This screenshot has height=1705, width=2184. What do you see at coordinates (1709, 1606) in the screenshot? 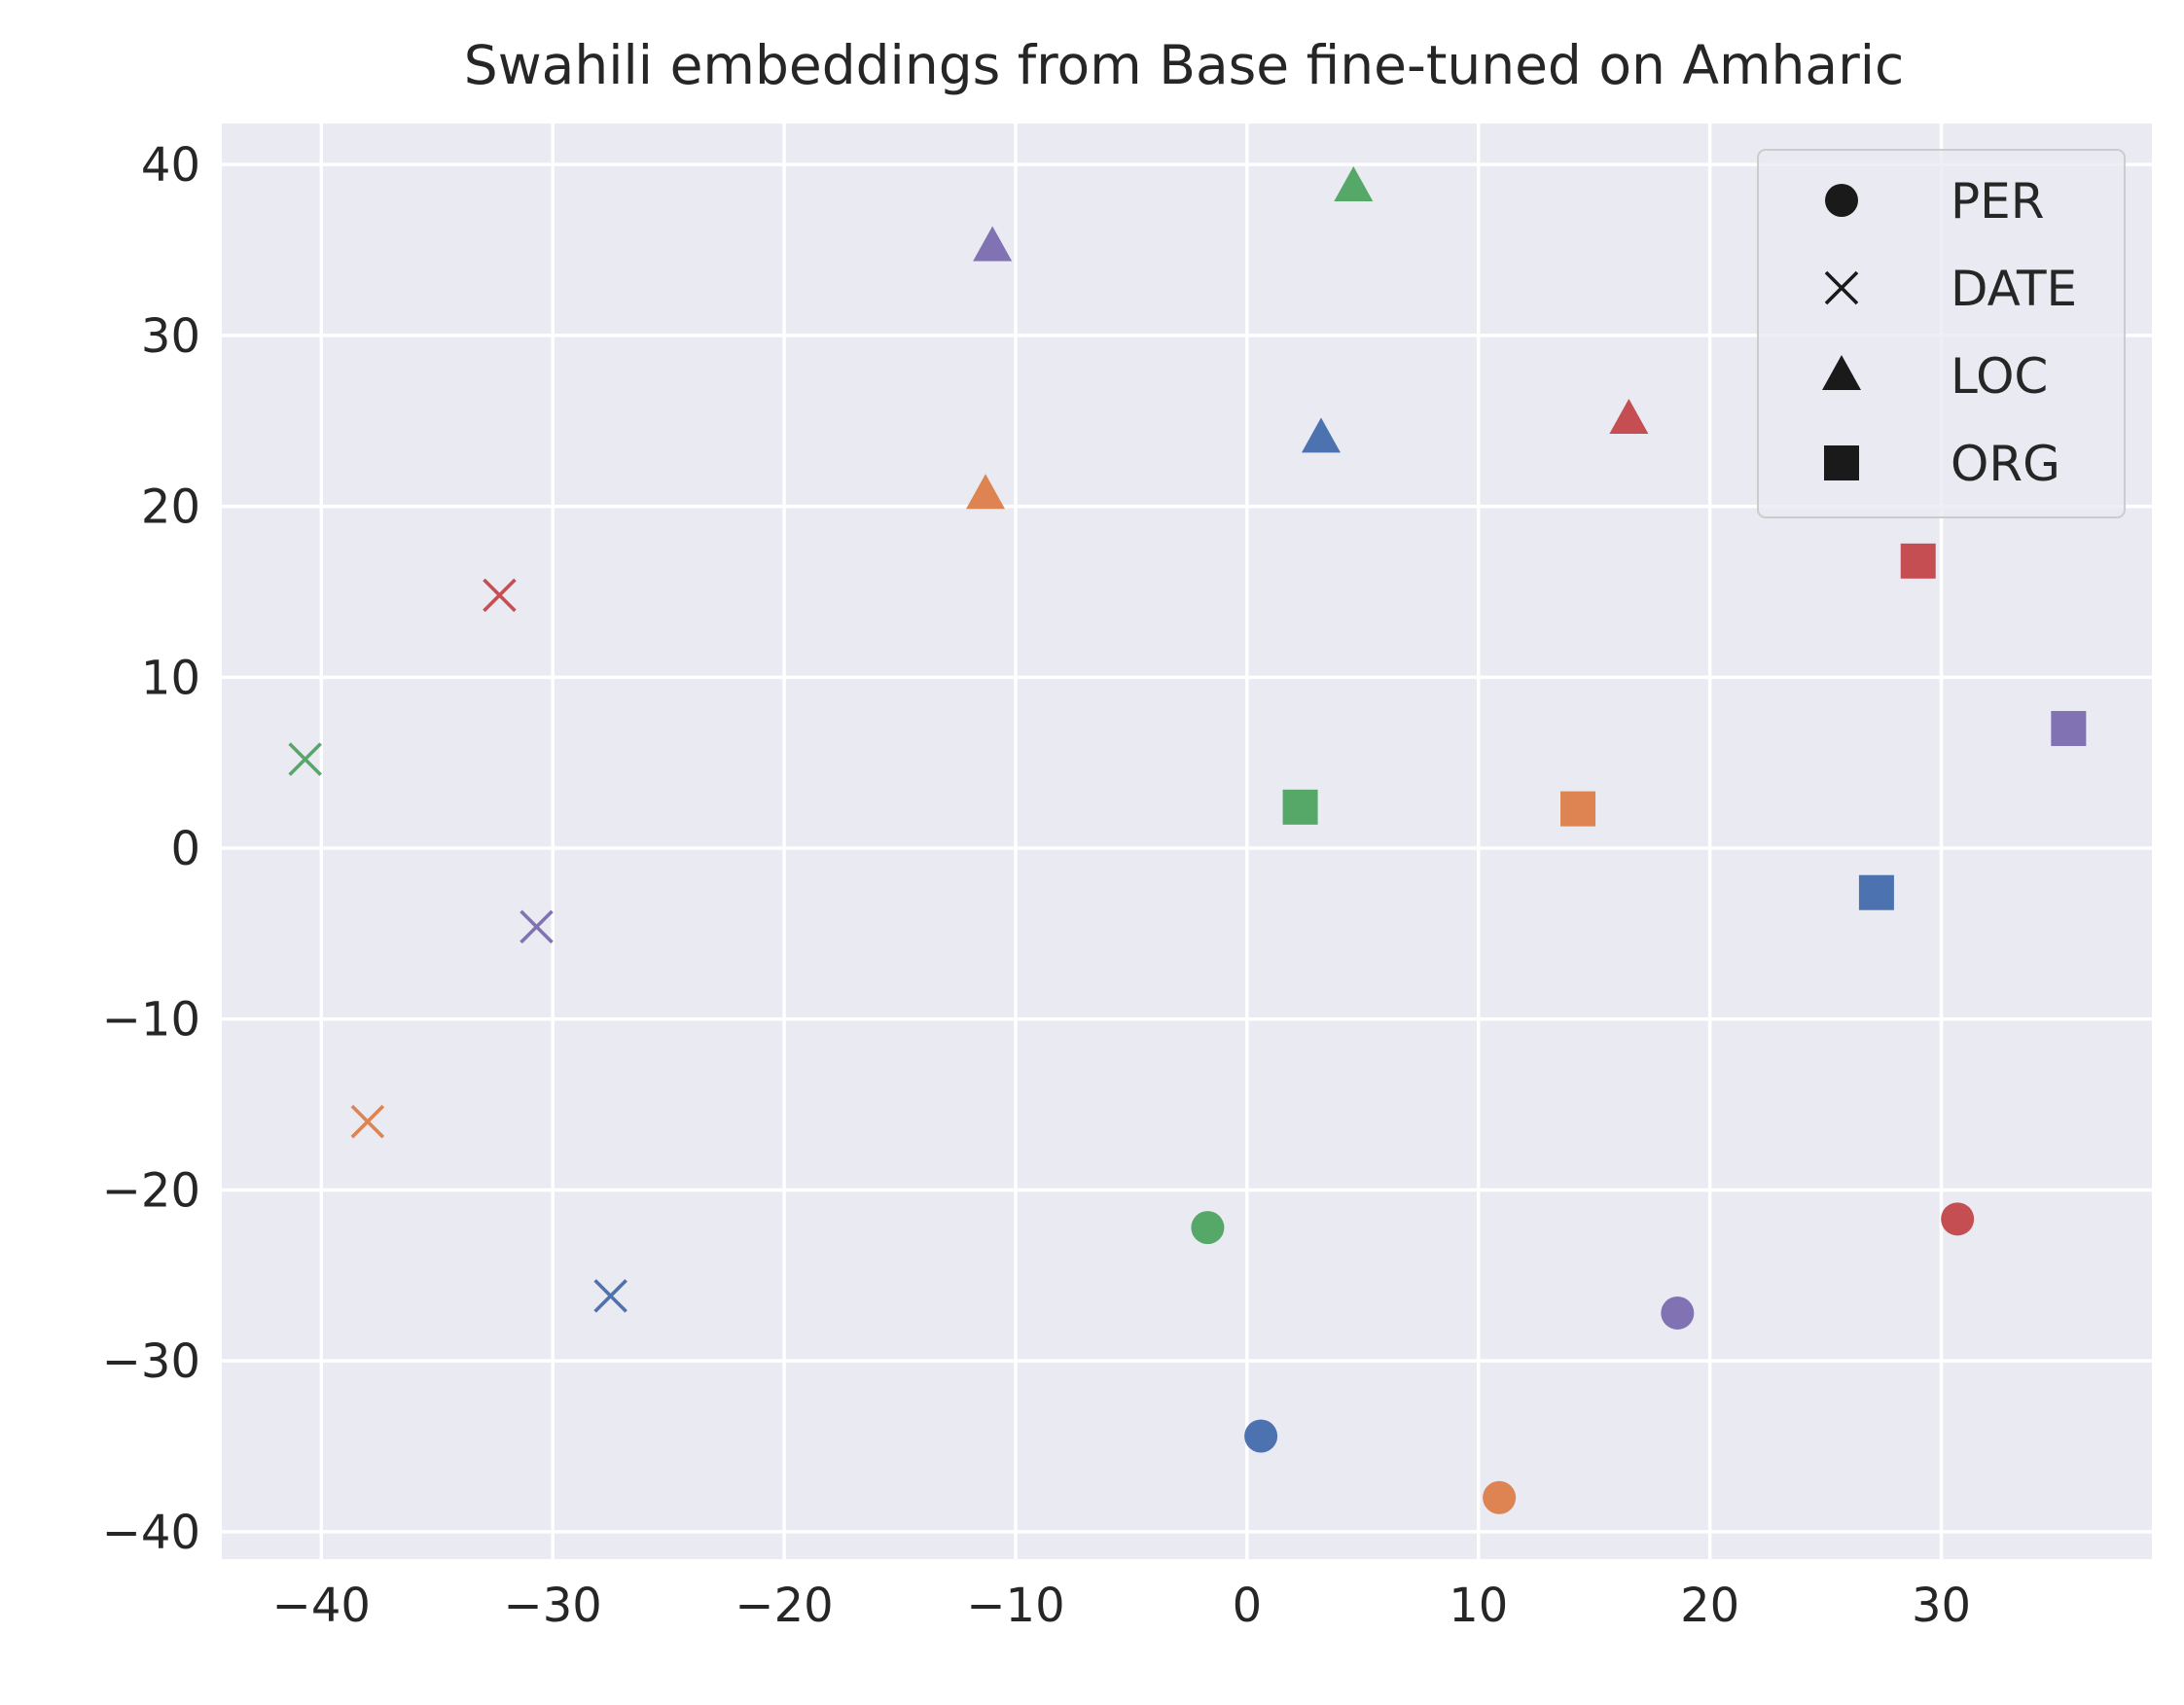
I see `x-tick-label: 20` at bounding box center [1709, 1606].